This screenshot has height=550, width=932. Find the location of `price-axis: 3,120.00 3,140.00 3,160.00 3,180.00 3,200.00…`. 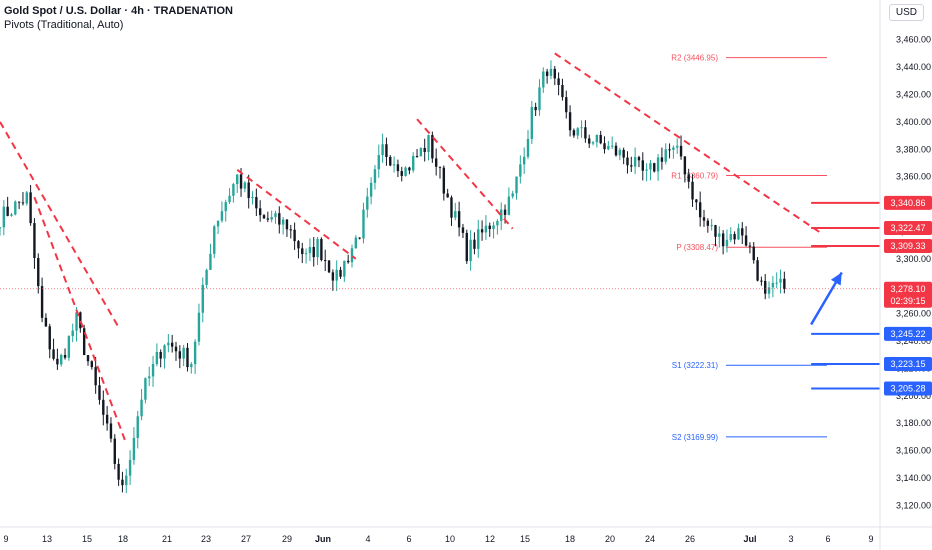

price-axis: 3,120.00 3,140.00 3,160.00 3,180.00 3,200.00… is located at coordinates (905, 275).